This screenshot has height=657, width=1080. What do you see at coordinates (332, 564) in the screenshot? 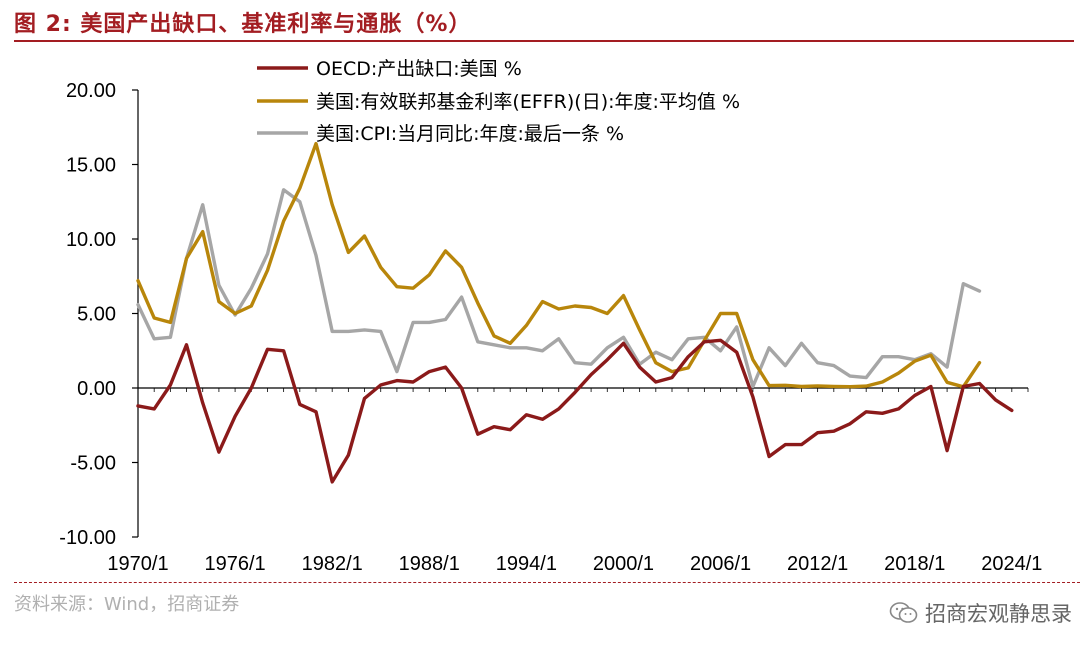
I see `x-tick-label: 1982/1` at bounding box center [332, 564].